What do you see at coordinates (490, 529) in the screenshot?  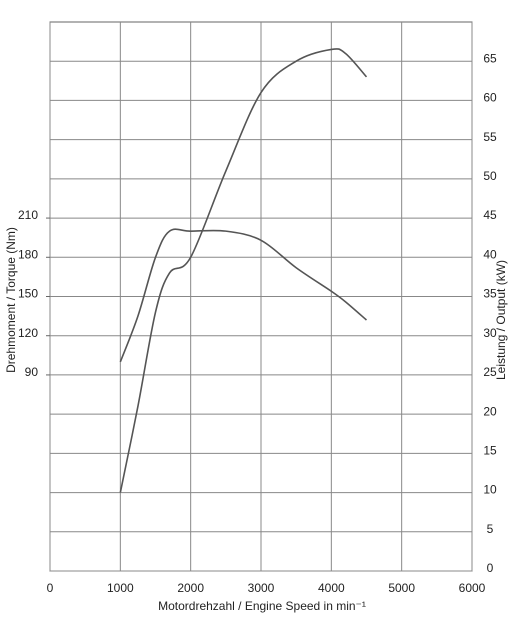 I see `y2-tick-label: 5` at bounding box center [490, 529].